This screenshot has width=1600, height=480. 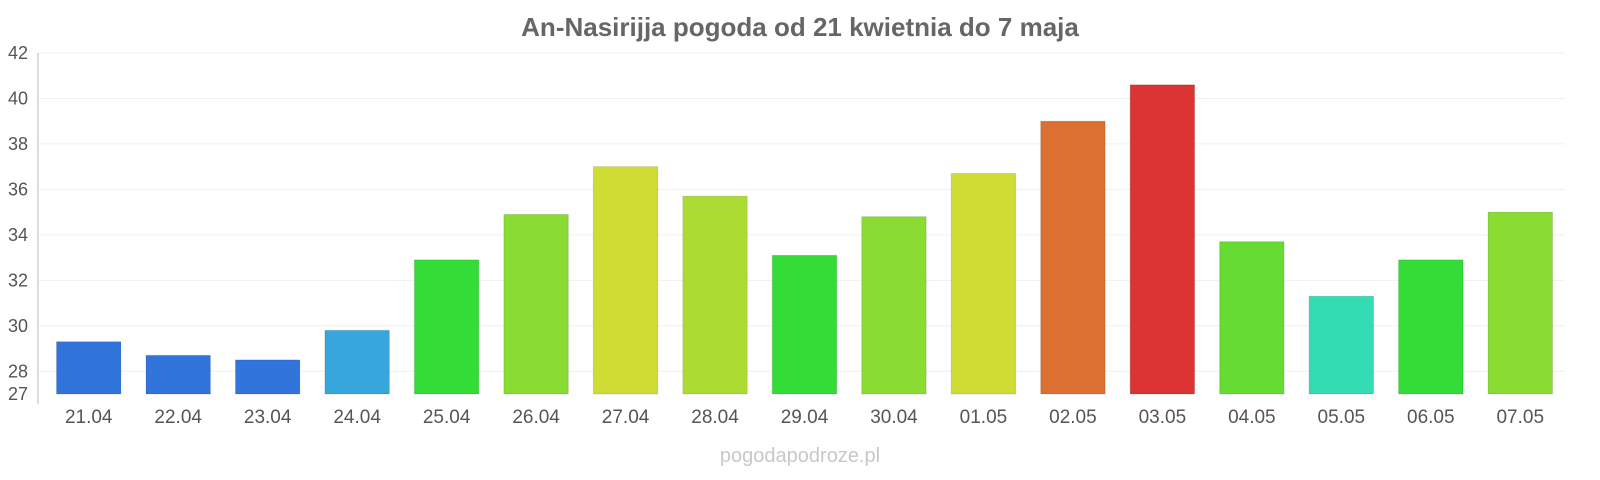 What do you see at coordinates (536, 304) in the screenshot?
I see `bar-26.04` at bounding box center [536, 304].